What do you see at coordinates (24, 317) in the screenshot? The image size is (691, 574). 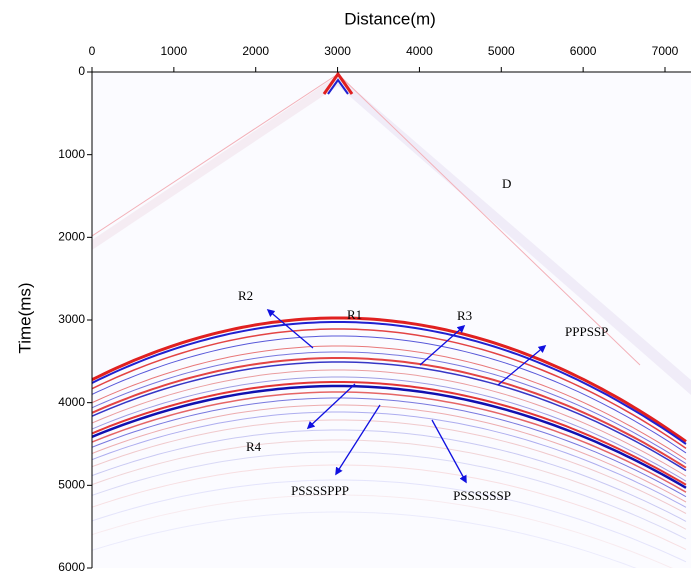 I see `y-axis-label: Time(ms)` at bounding box center [24, 317].